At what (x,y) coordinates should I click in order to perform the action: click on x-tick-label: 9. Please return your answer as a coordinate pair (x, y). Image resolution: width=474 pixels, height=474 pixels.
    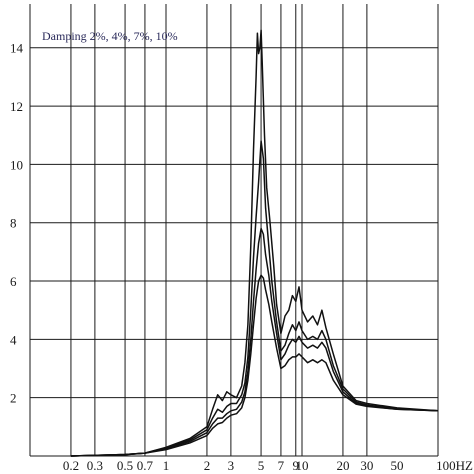
    Looking at the image, I should click on (296, 465).